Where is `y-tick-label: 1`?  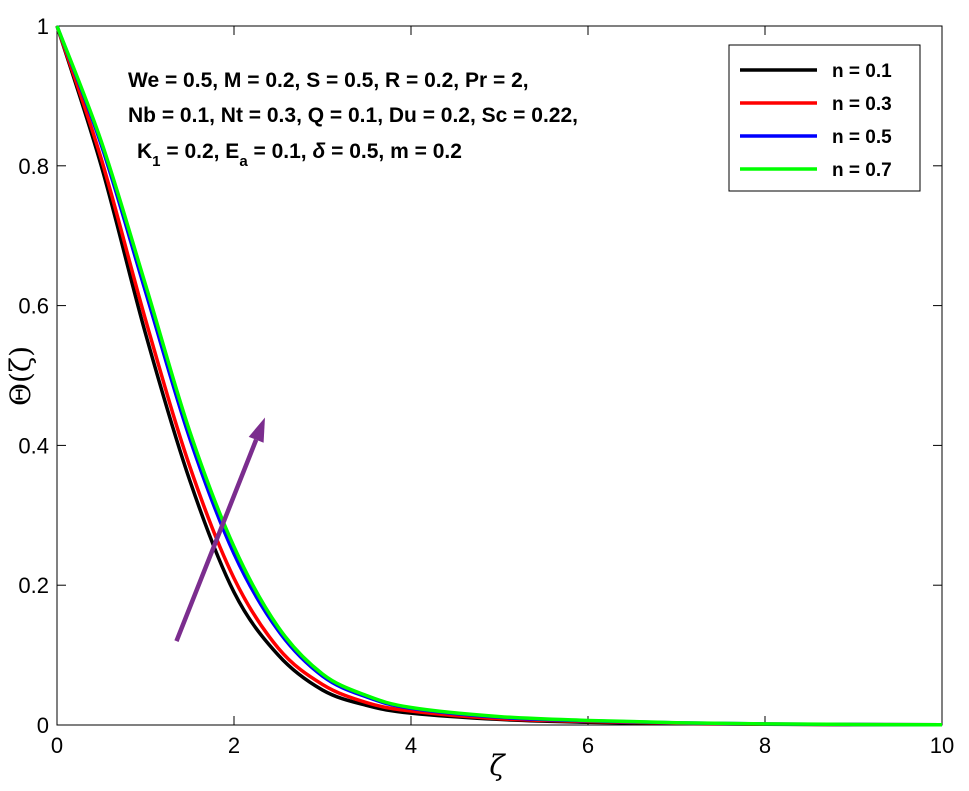 y-tick-label: 1 is located at coordinates (43, 26).